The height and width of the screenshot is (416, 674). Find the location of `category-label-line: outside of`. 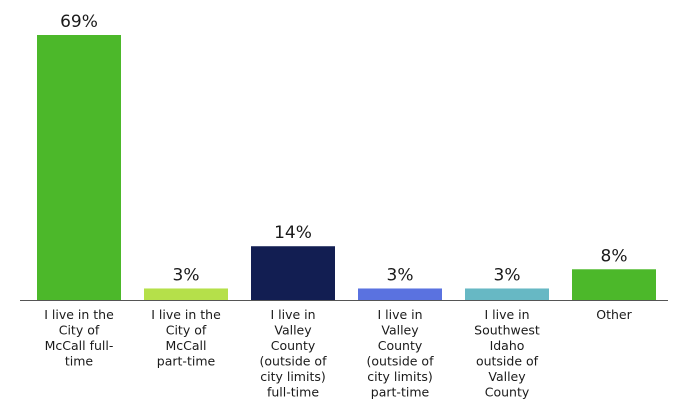

category-label-line: outside of is located at coordinates (507, 361).